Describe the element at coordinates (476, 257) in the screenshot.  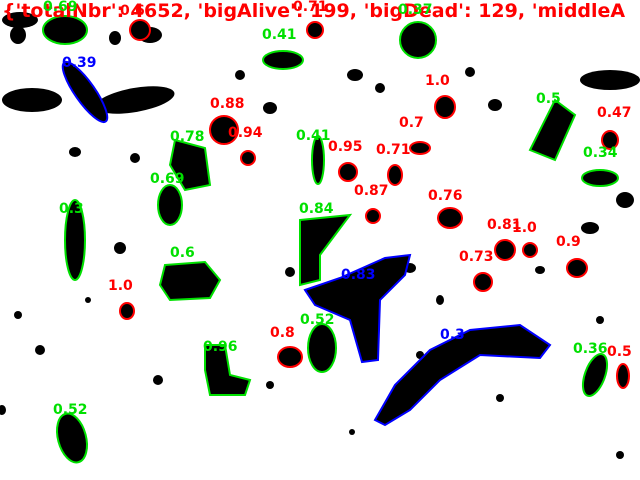
I see `score-label: 0.73` at that location.